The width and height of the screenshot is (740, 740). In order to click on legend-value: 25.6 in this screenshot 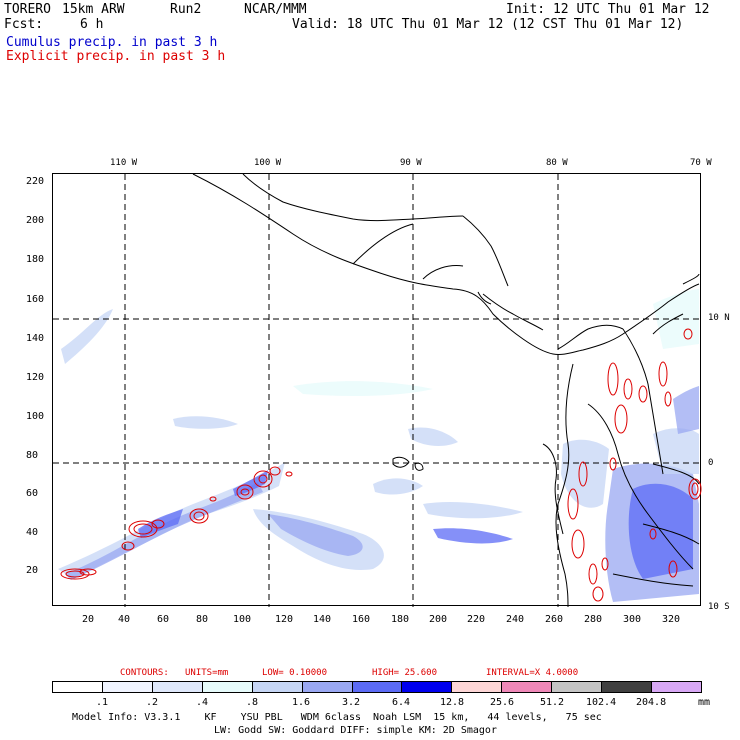, I will do `click(502, 702)`.